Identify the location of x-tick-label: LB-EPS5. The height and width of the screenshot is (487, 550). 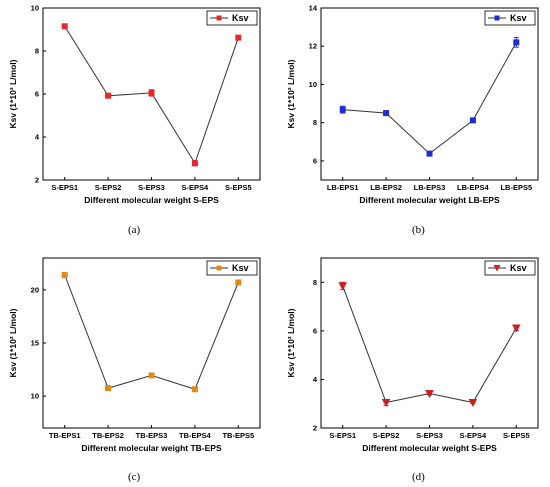
(516, 187).